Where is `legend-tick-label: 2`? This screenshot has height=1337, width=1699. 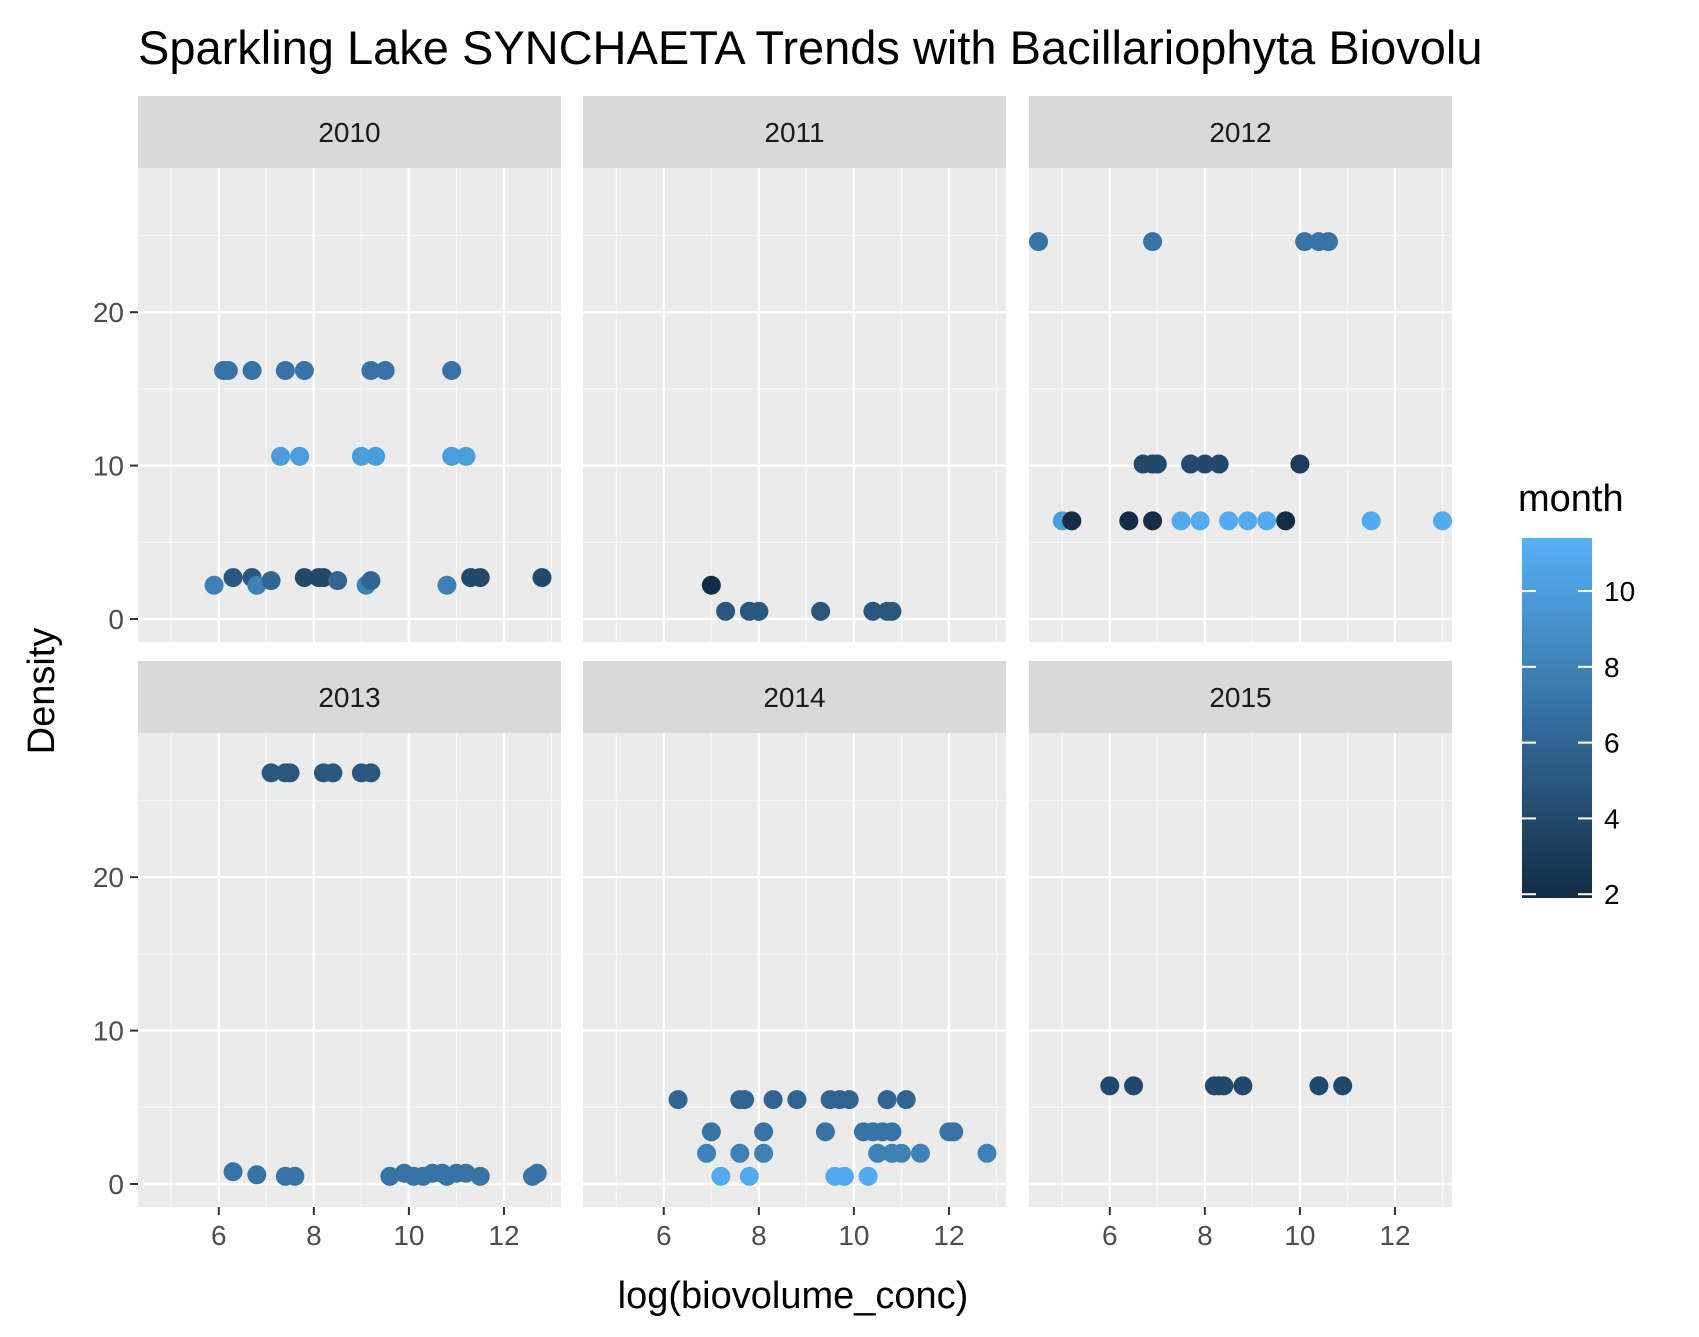 legend-tick-label: 2 is located at coordinates (1612, 894).